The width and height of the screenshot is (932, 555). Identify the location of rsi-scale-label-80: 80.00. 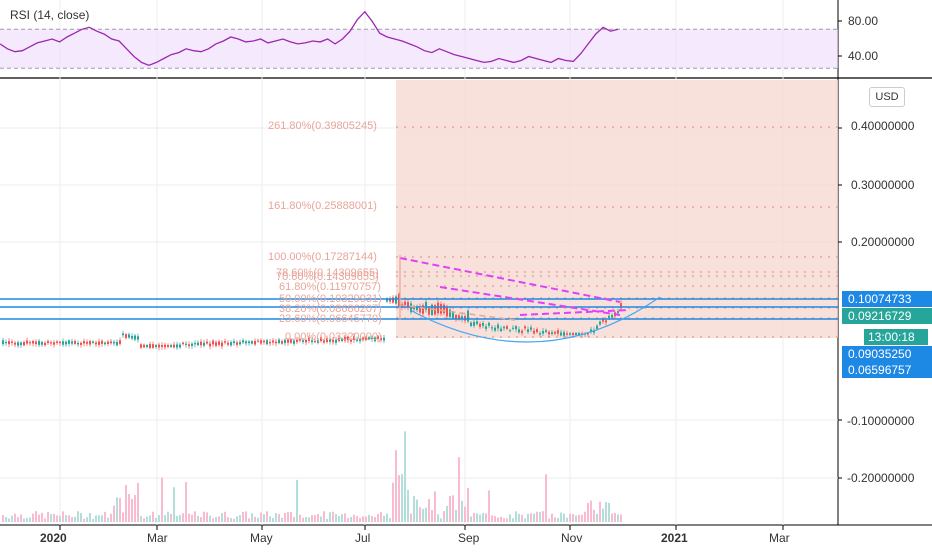
(863, 21).